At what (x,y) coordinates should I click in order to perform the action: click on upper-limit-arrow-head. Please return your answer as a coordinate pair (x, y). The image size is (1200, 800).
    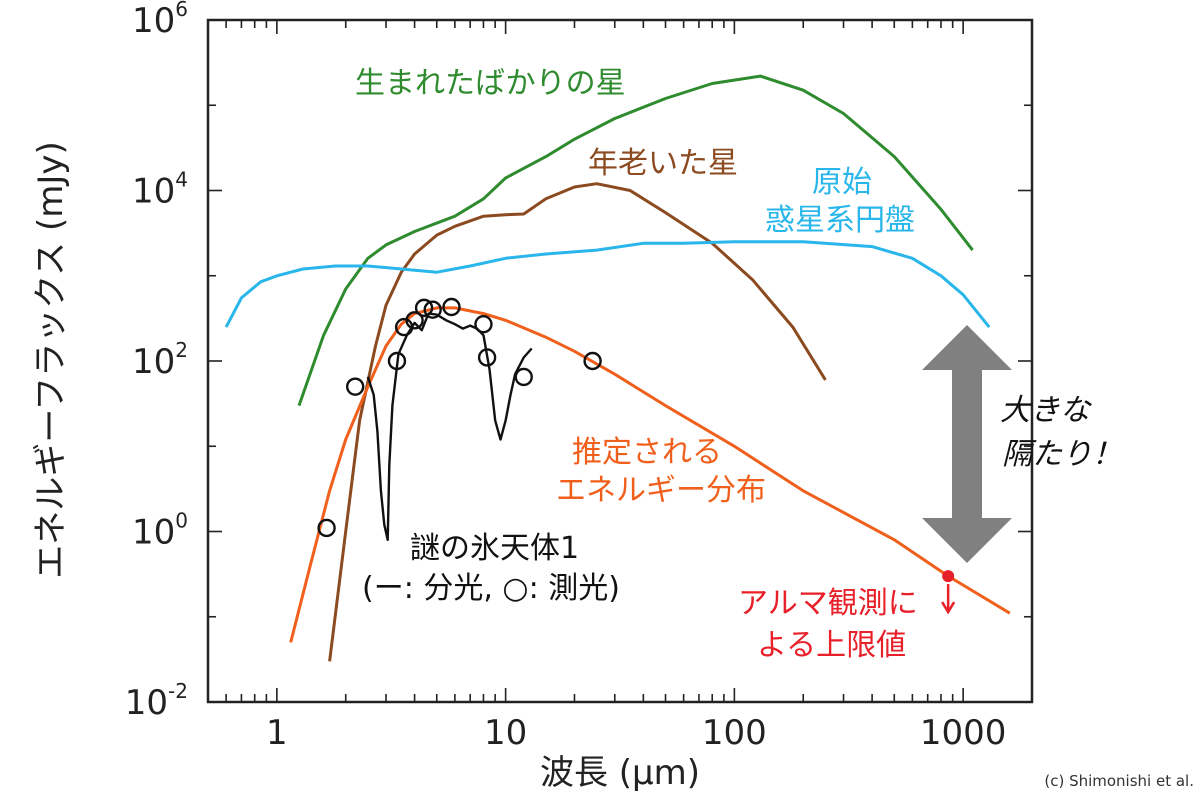
    Looking at the image, I should click on (948, 608).